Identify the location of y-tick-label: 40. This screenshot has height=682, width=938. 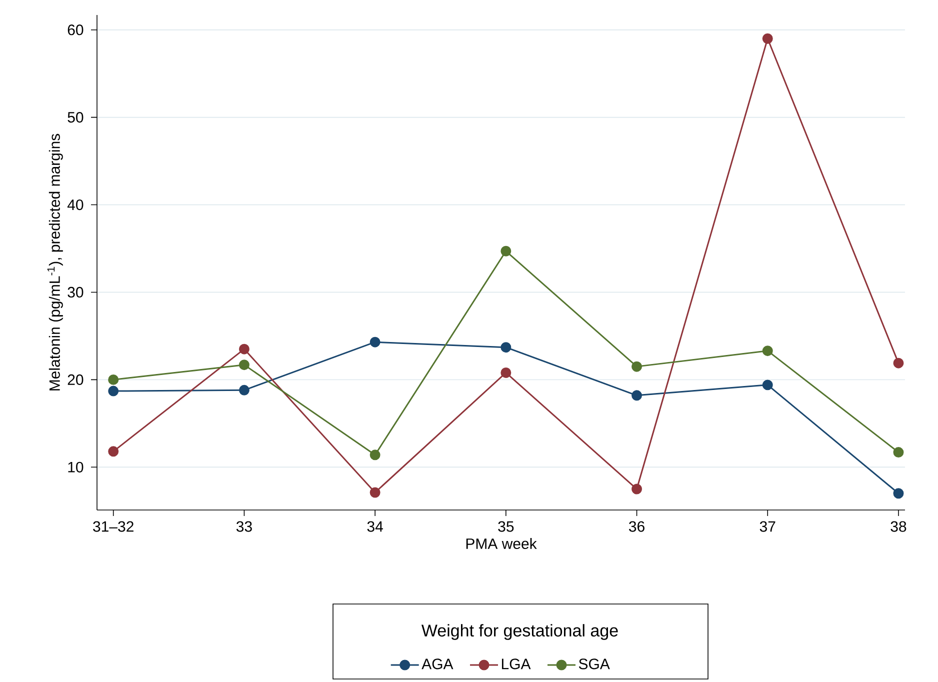
(75, 204).